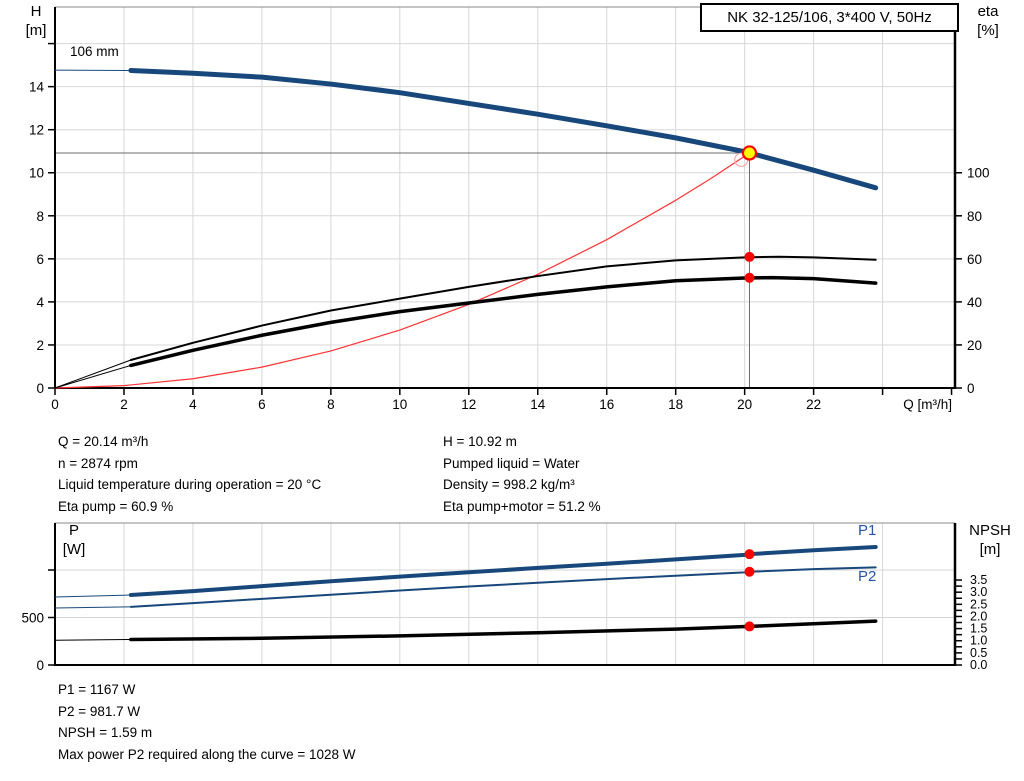 The height and width of the screenshot is (781, 1024). I want to click on eta-axis-symbol: eta, so click(988, 11).